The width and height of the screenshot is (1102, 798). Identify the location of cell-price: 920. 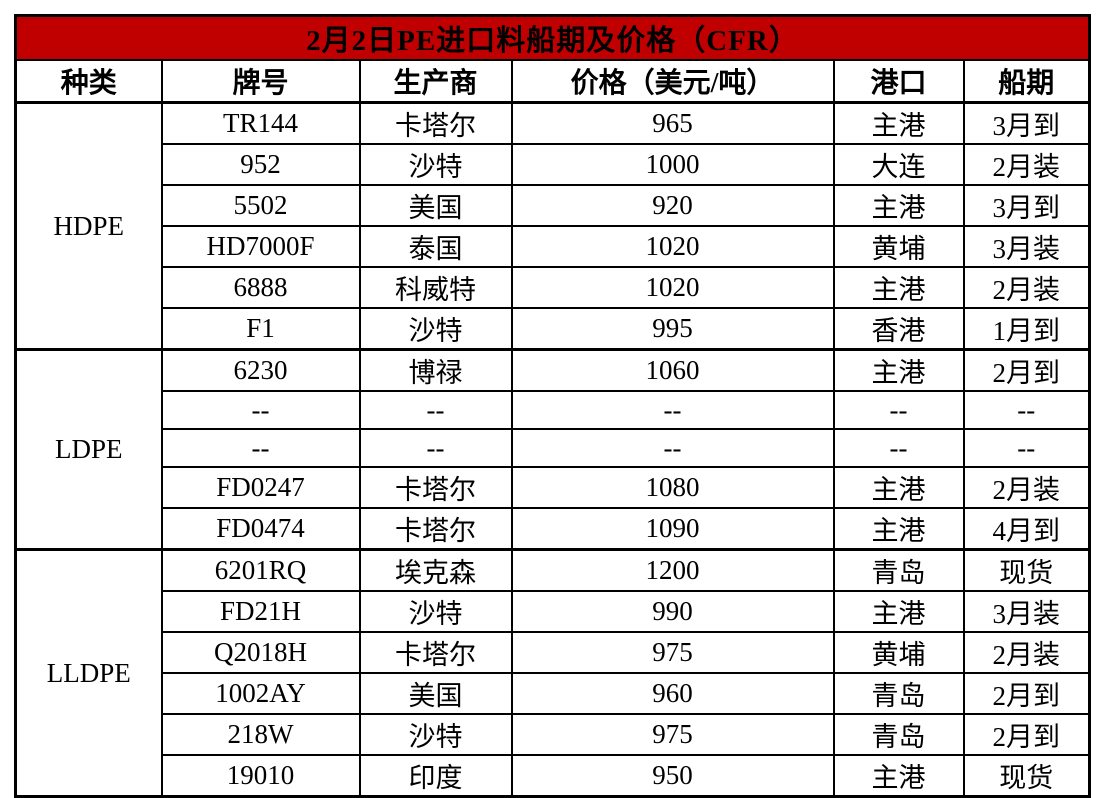
(672, 205).